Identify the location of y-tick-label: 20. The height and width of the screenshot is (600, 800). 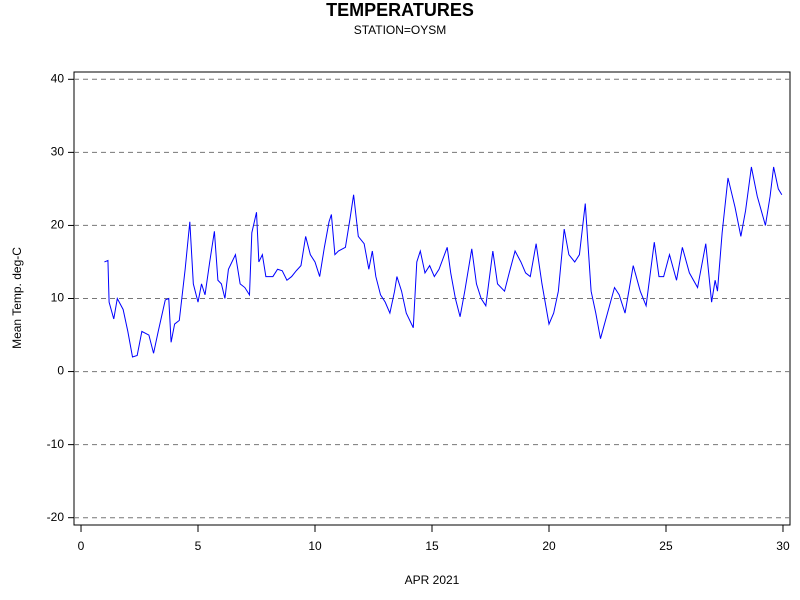
(58, 225).